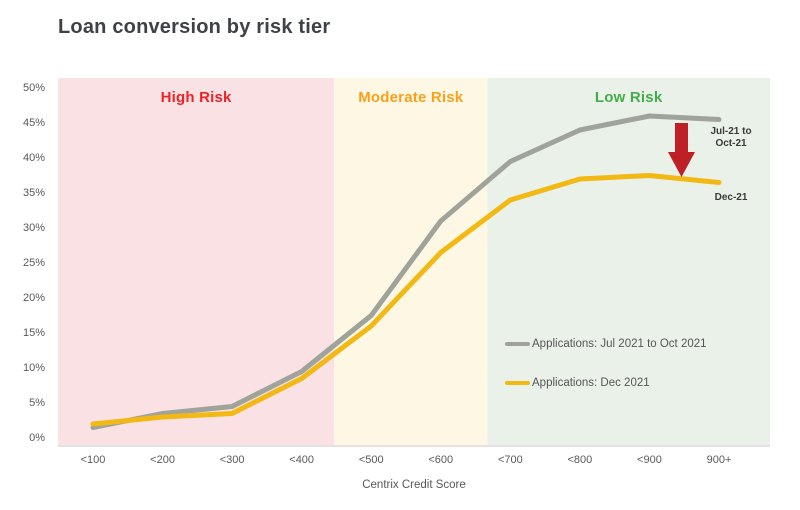 The width and height of the screenshot is (800, 510). I want to click on decline-arrow-icon, so click(681, 150).